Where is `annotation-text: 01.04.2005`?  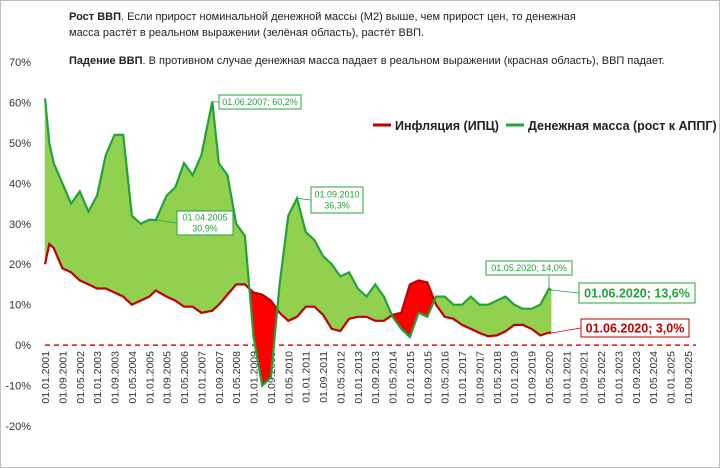
annotation-text: 01.04.2005 is located at coordinates (204, 218).